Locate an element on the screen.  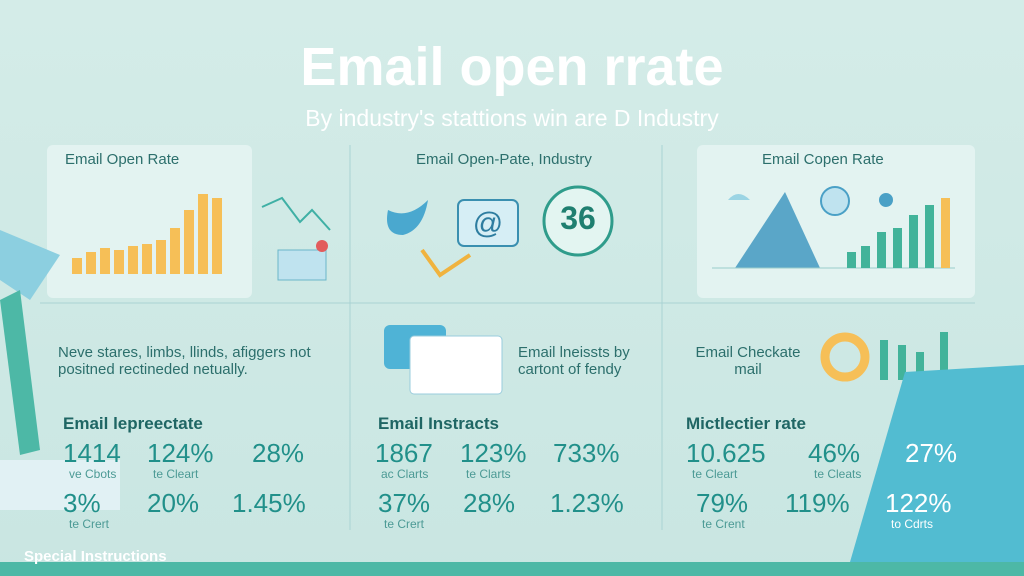
bird is located at coordinates (407, 217).